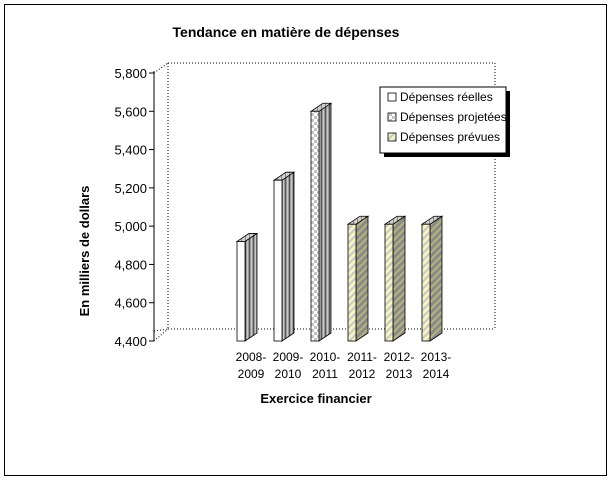 Image resolution: width=613 pixels, height=482 pixels. I want to click on x-tick-label: 2009, so click(251, 374).